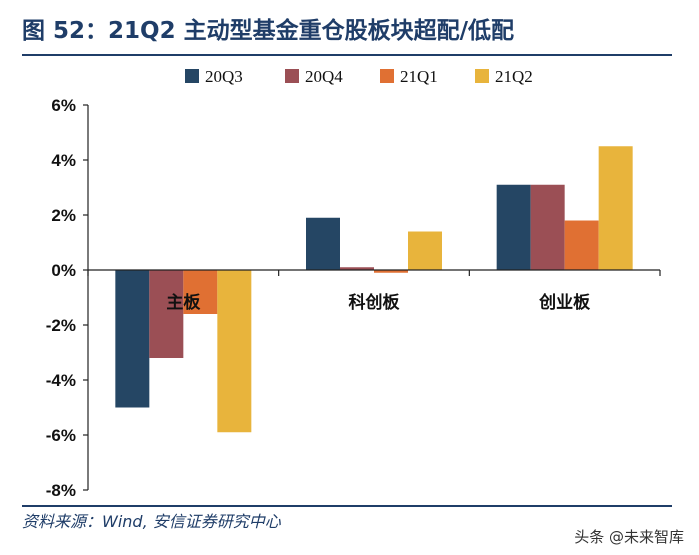 The image size is (699, 555). I want to click on legend-label: 20Q4, so click(324, 76).